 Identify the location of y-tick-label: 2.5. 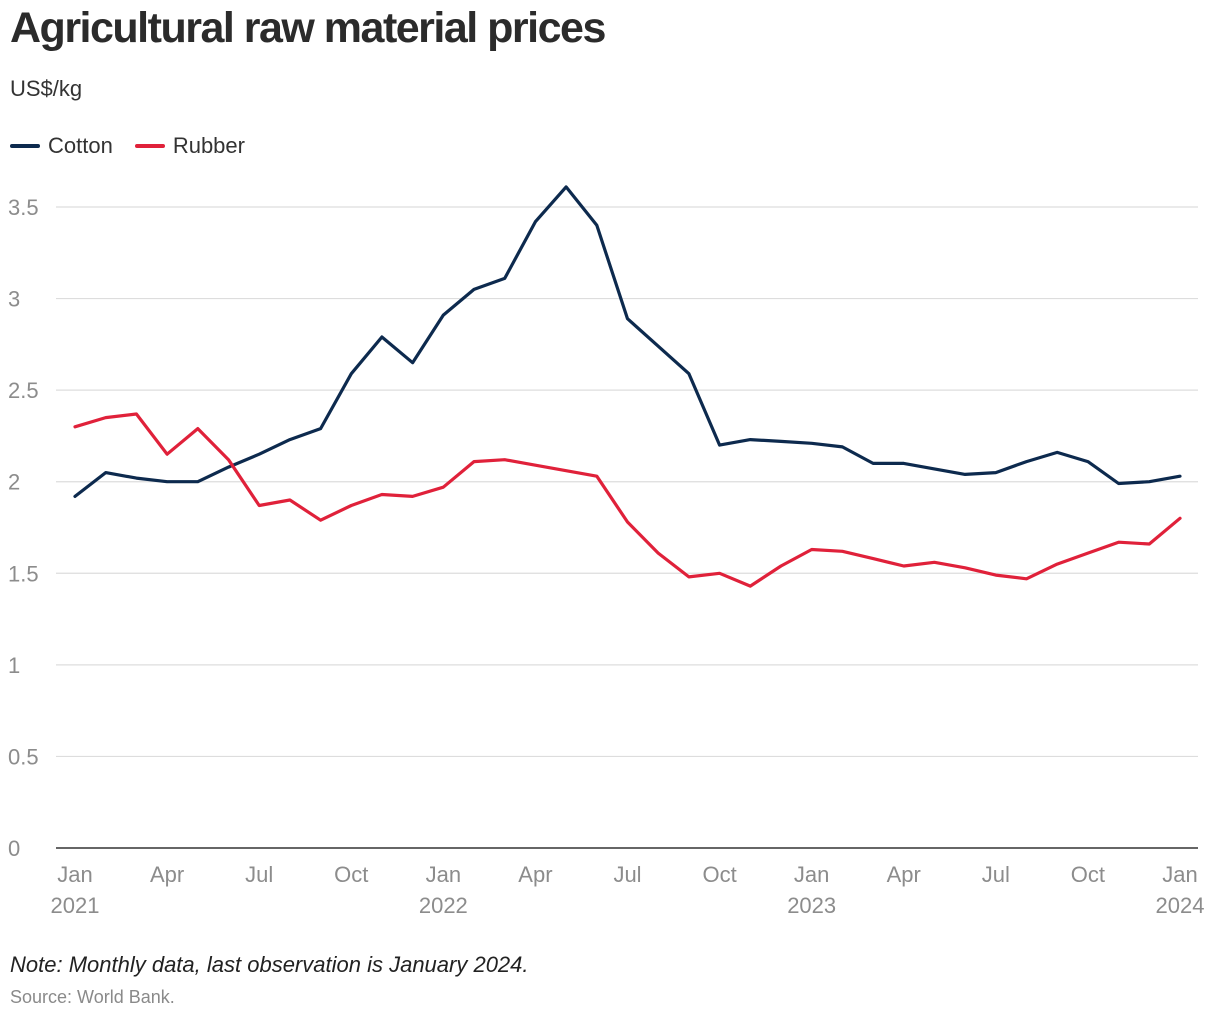
(23, 390).